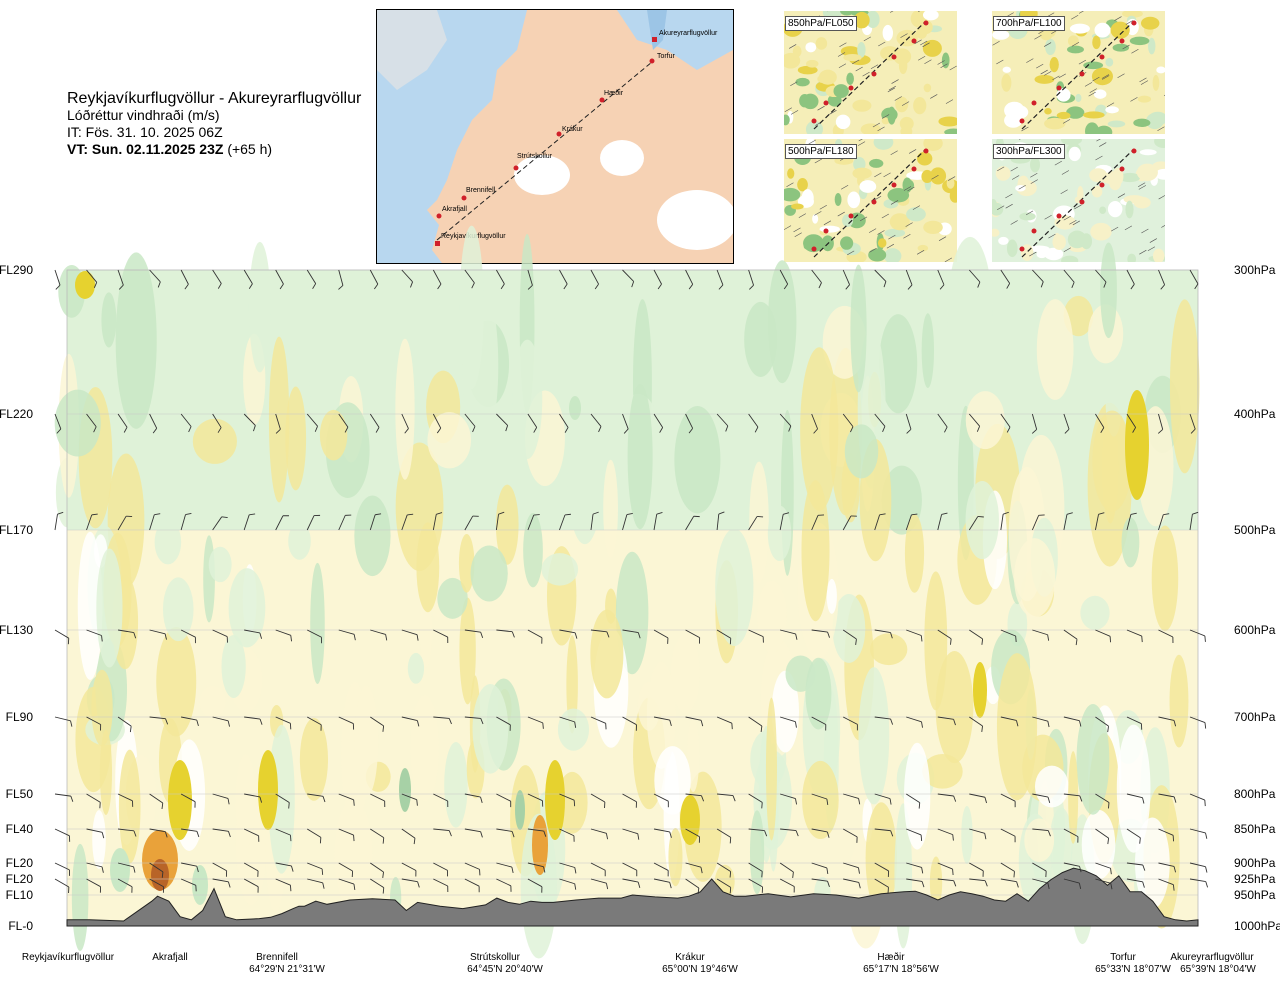  What do you see at coordinates (20, 879) in the screenshot?
I see `fl-tick-label: FL20` at bounding box center [20, 879].